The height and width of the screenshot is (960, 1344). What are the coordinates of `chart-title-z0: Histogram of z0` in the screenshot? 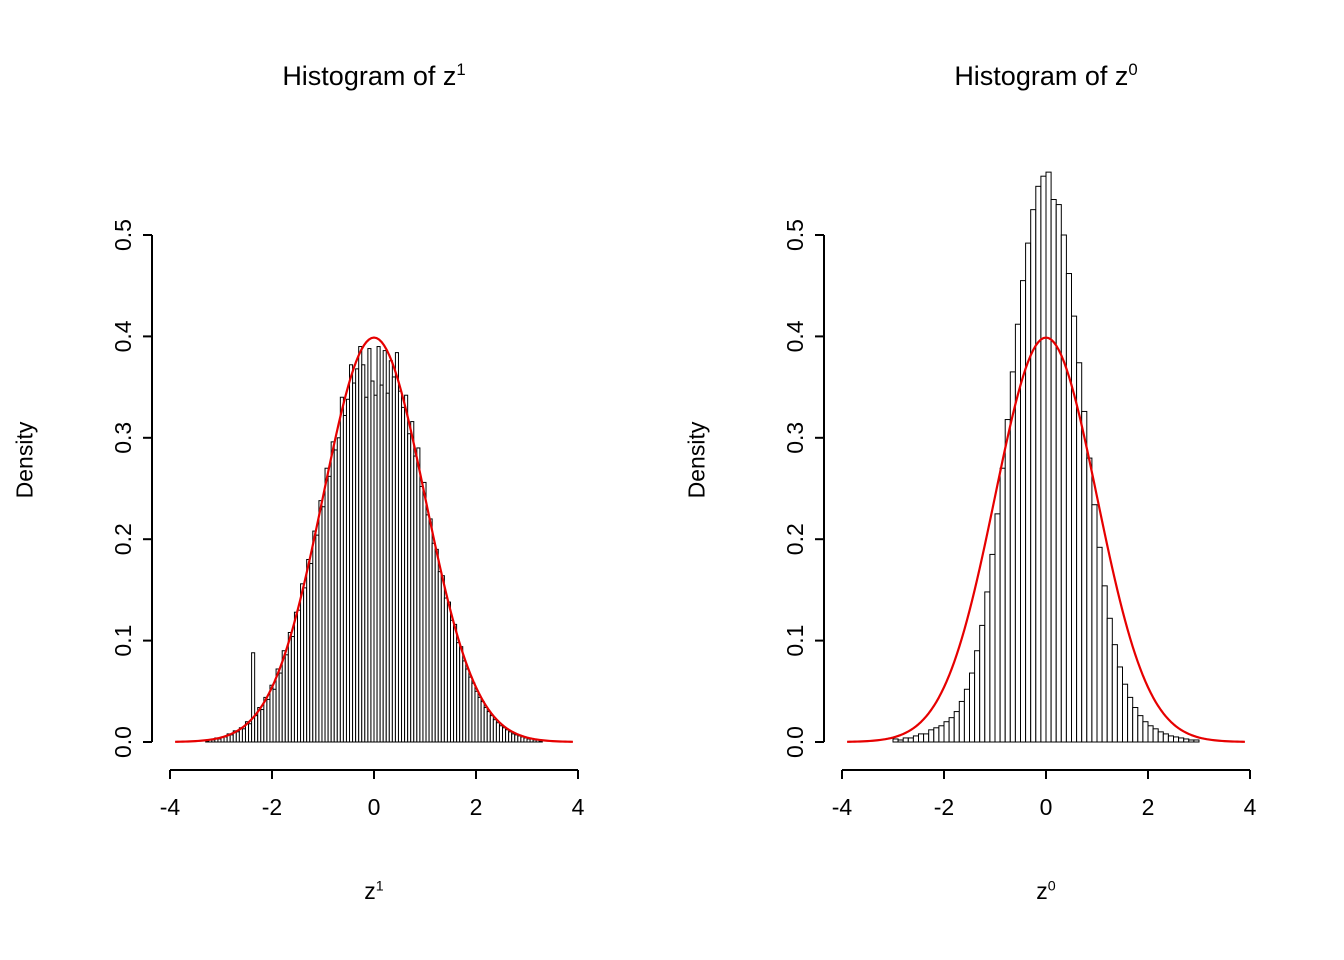 It's located at (1046, 76).